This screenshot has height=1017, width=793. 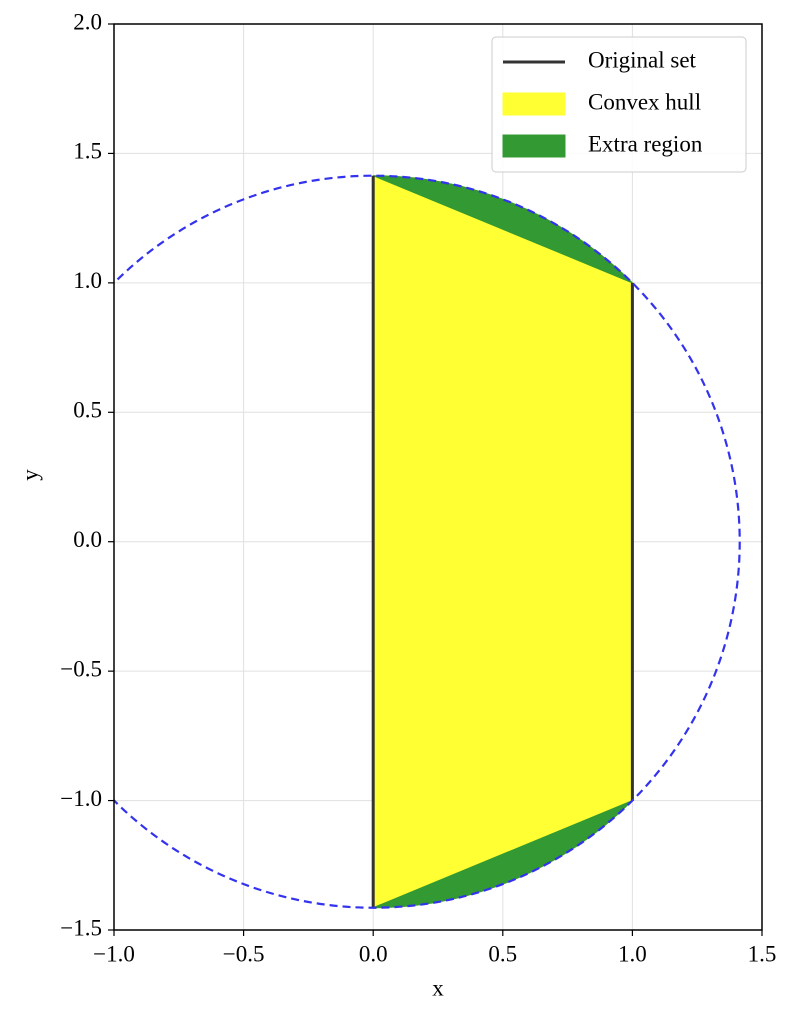 What do you see at coordinates (87, 151) in the screenshot?
I see `y-tick-label: 1.5` at bounding box center [87, 151].